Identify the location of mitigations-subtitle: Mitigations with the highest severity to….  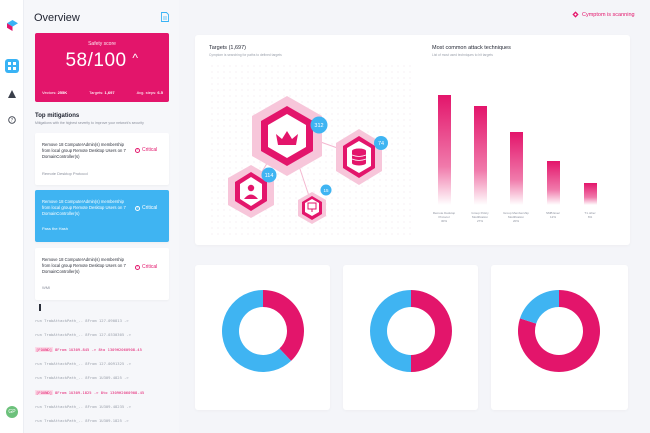
(89, 123).